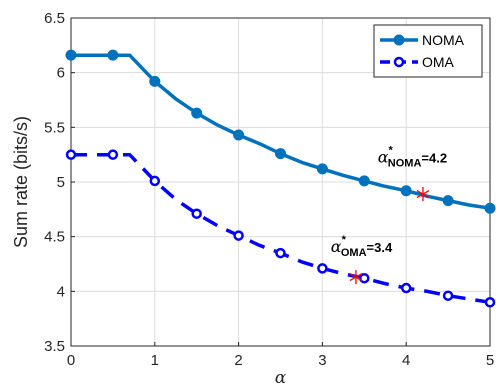 This screenshot has height=387, width=496. Describe the element at coordinates (155, 360) in the screenshot. I see `x-tick-label: 1` at that location.